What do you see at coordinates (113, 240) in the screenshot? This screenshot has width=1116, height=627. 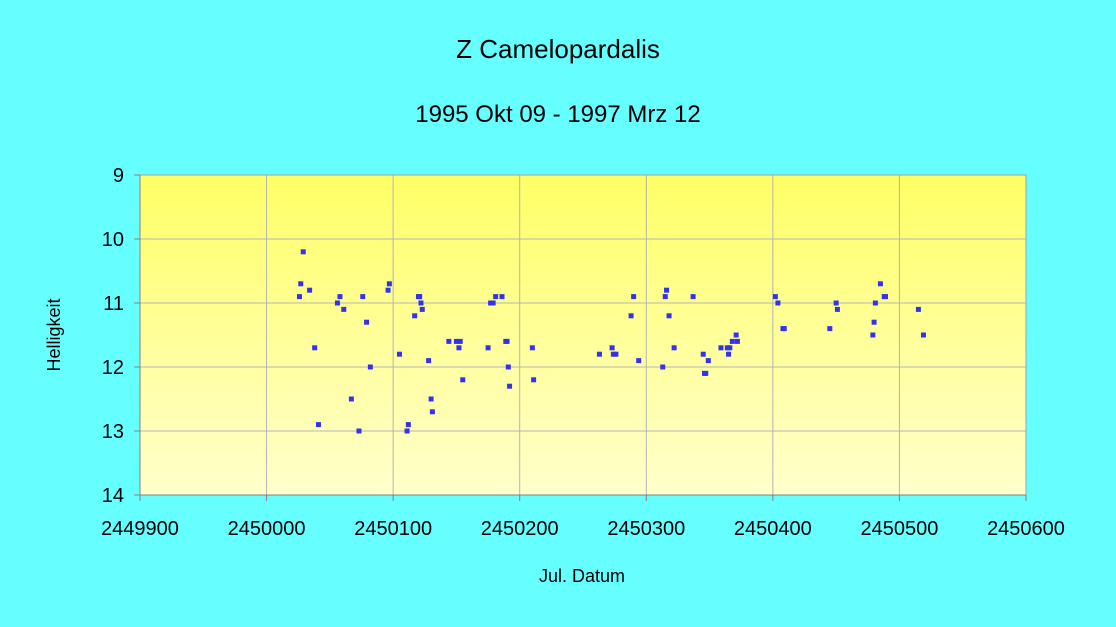 I see `y-tick-label: 10` at bounding box center [113, 240].